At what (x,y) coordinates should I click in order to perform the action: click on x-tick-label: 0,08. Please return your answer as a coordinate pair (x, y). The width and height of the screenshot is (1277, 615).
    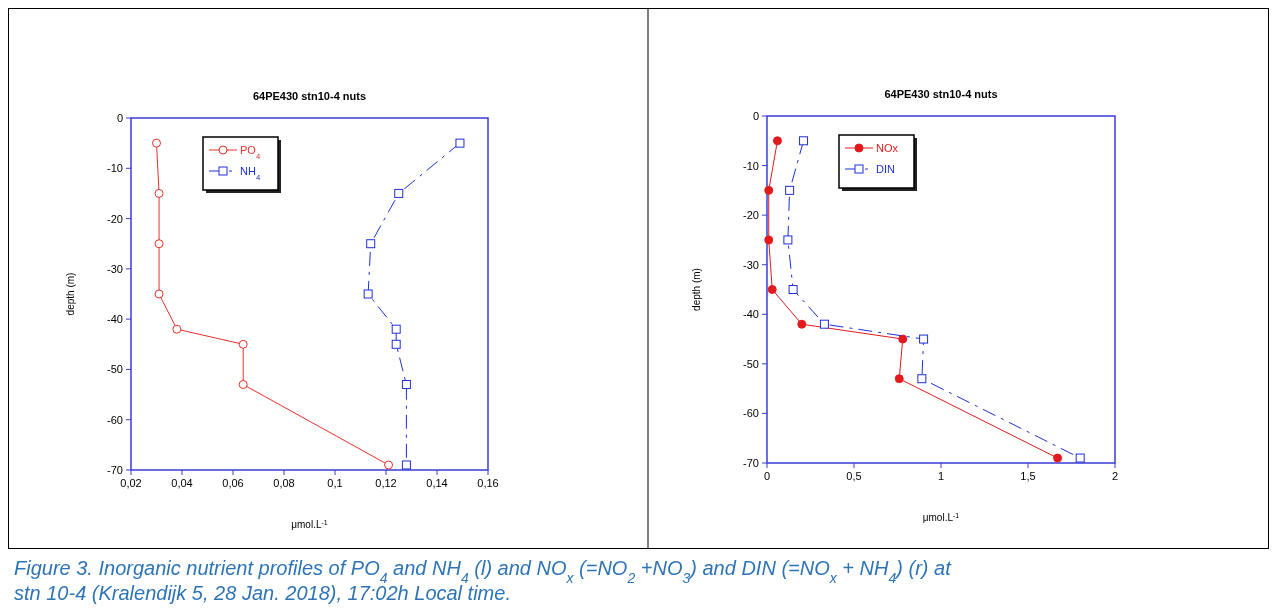
    Looking at the image, I should click on (284, 483).